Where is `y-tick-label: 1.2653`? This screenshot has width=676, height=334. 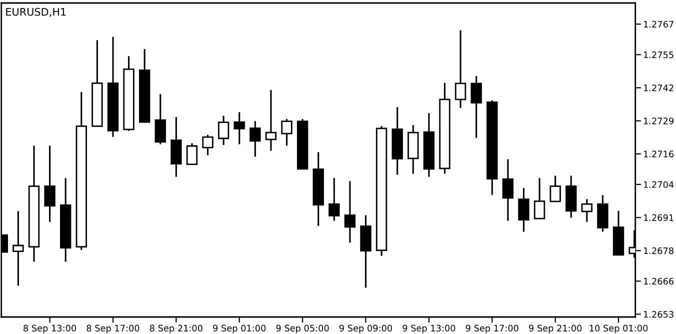
y-tick-label: 1.2653 is located at coordinates (659, 314).